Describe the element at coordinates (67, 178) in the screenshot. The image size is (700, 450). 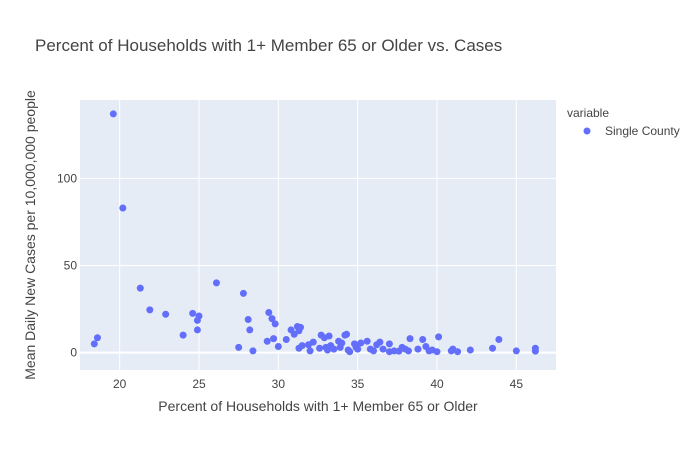
I see `y-tick-label: 100` at that location.